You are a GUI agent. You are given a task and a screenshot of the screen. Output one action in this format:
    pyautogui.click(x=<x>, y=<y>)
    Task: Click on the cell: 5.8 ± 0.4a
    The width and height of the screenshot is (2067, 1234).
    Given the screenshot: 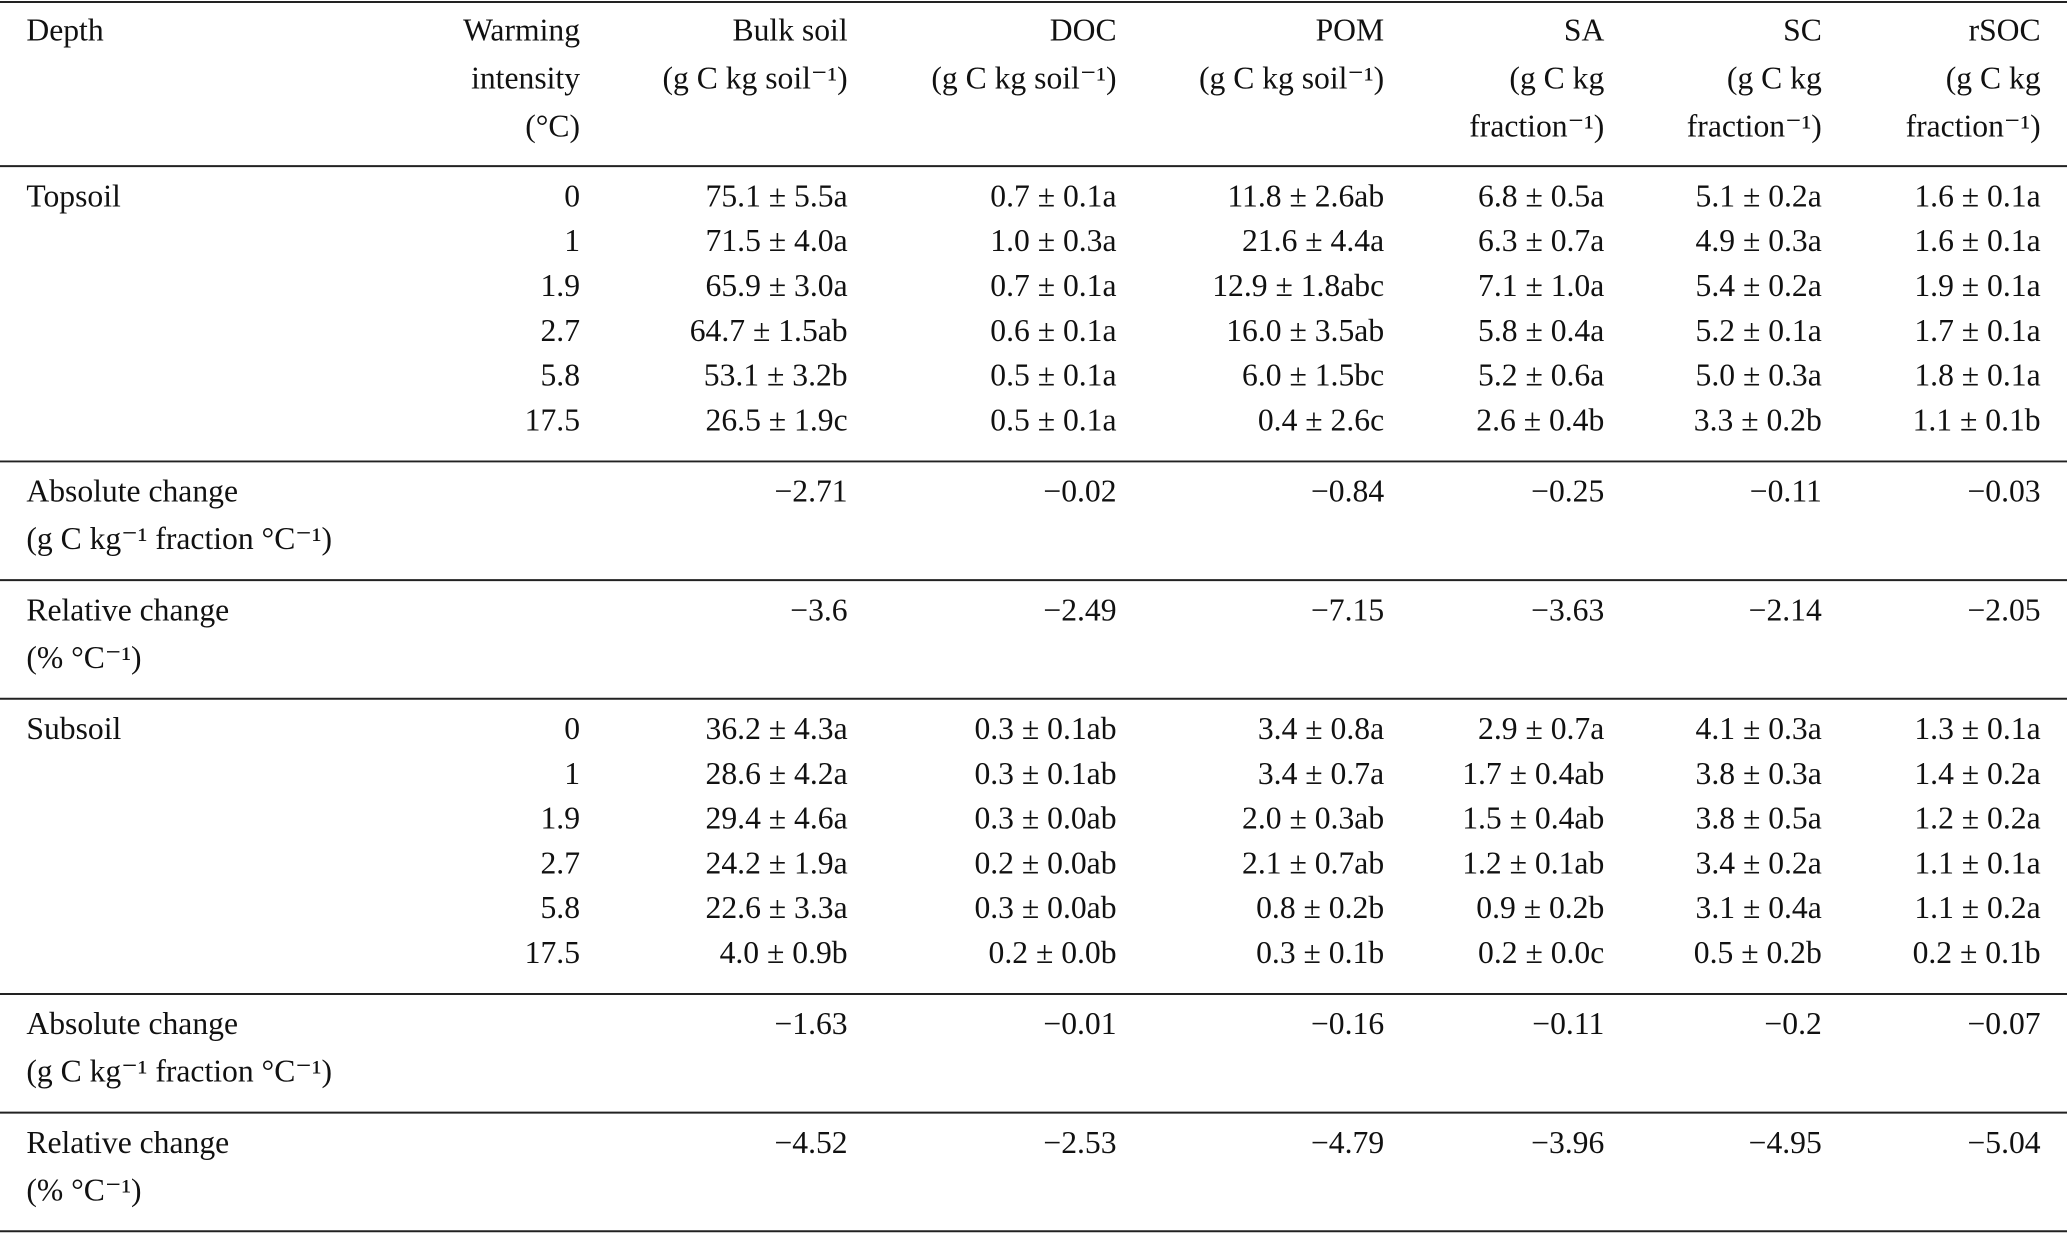 What is the action you would take?
    pyautogui.click(x=1541, y=330)
    